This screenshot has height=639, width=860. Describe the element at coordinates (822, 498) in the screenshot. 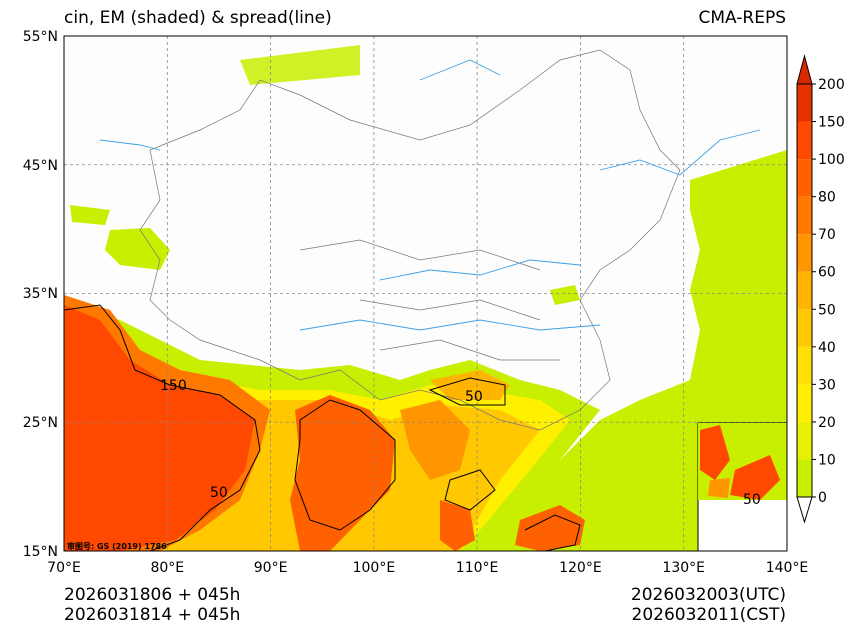

I see `colorbar-label: 0` at that location.